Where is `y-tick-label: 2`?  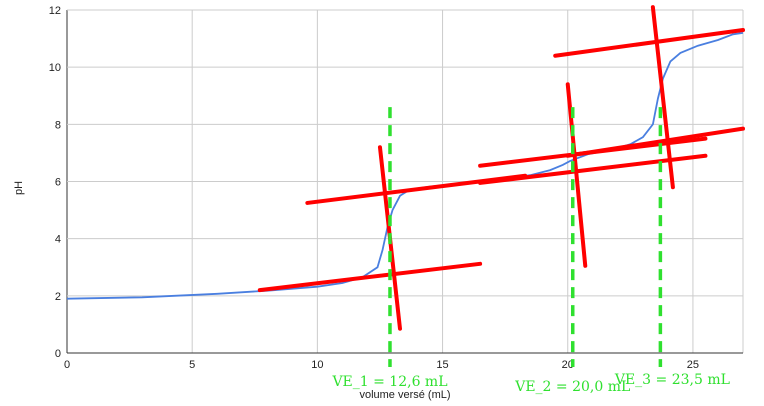 y-tick-label: 2 is located at coordinates (58, 297).